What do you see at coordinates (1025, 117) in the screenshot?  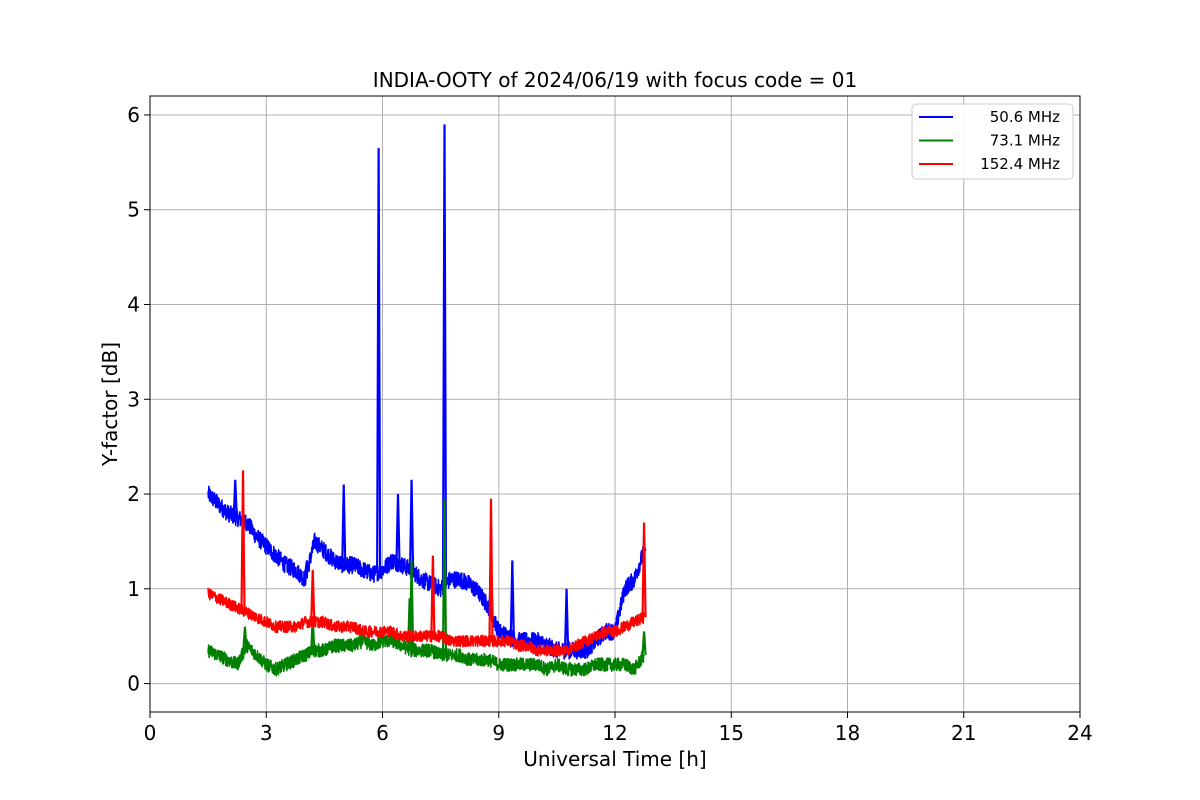 I see `legend-label: 50.6 MHz` at bounding box center [1025, 117].